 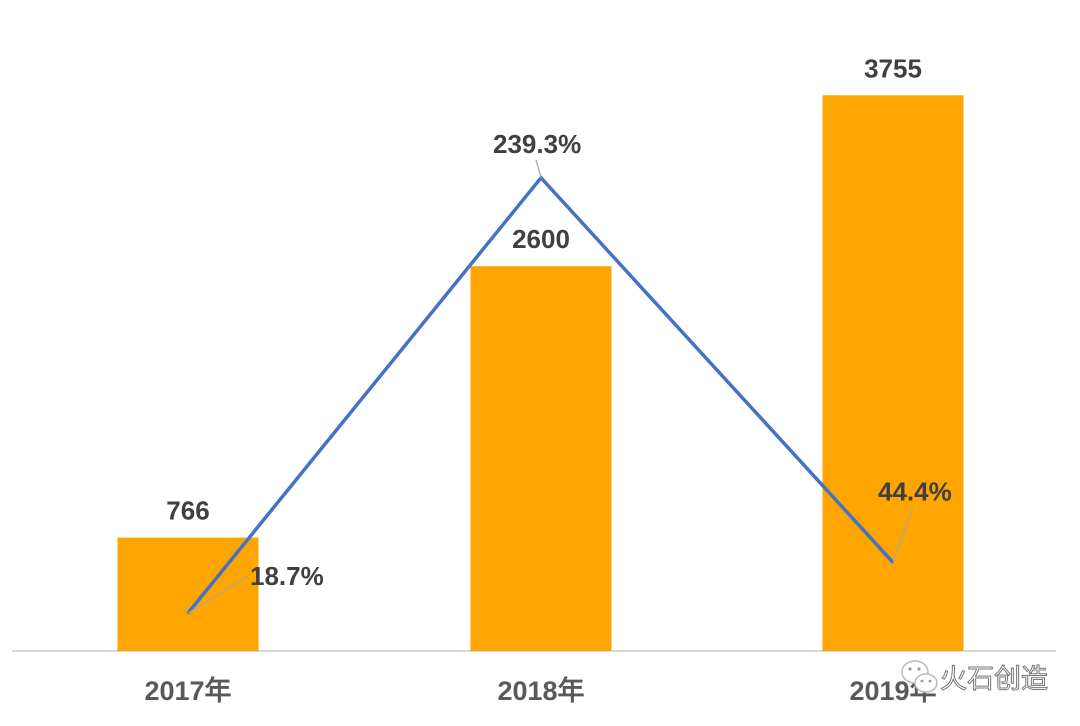 What do you see at coordinates (915, 491) in the screenshot?
I see `line-value-label: 44.4%` at bounding box center [915, 491].